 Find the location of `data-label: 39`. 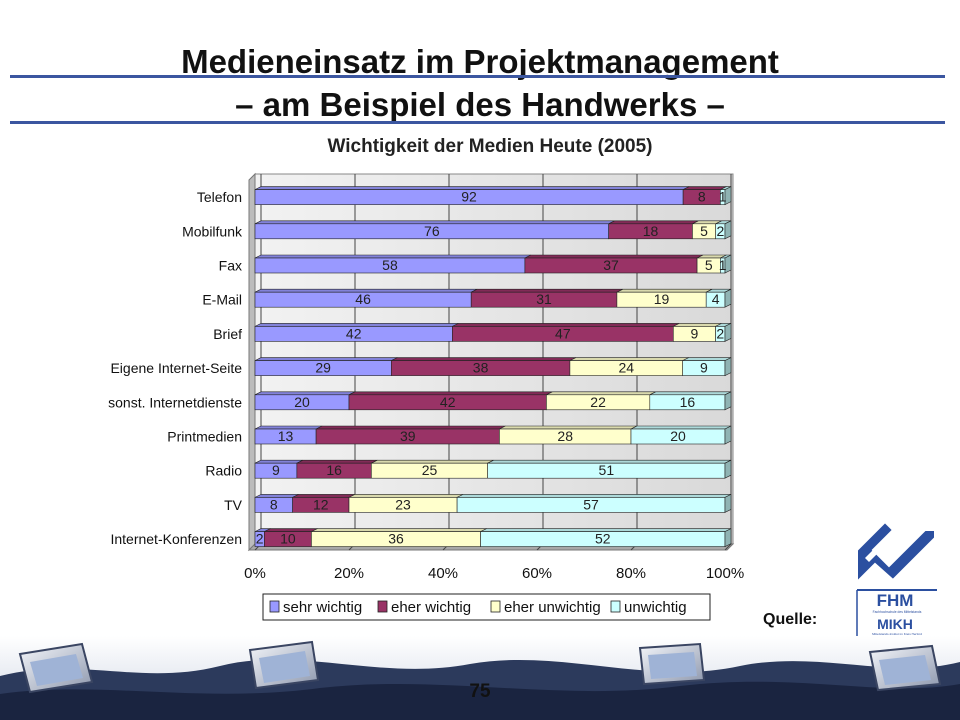

data-label: 39 is located at coordinates (408, 436).